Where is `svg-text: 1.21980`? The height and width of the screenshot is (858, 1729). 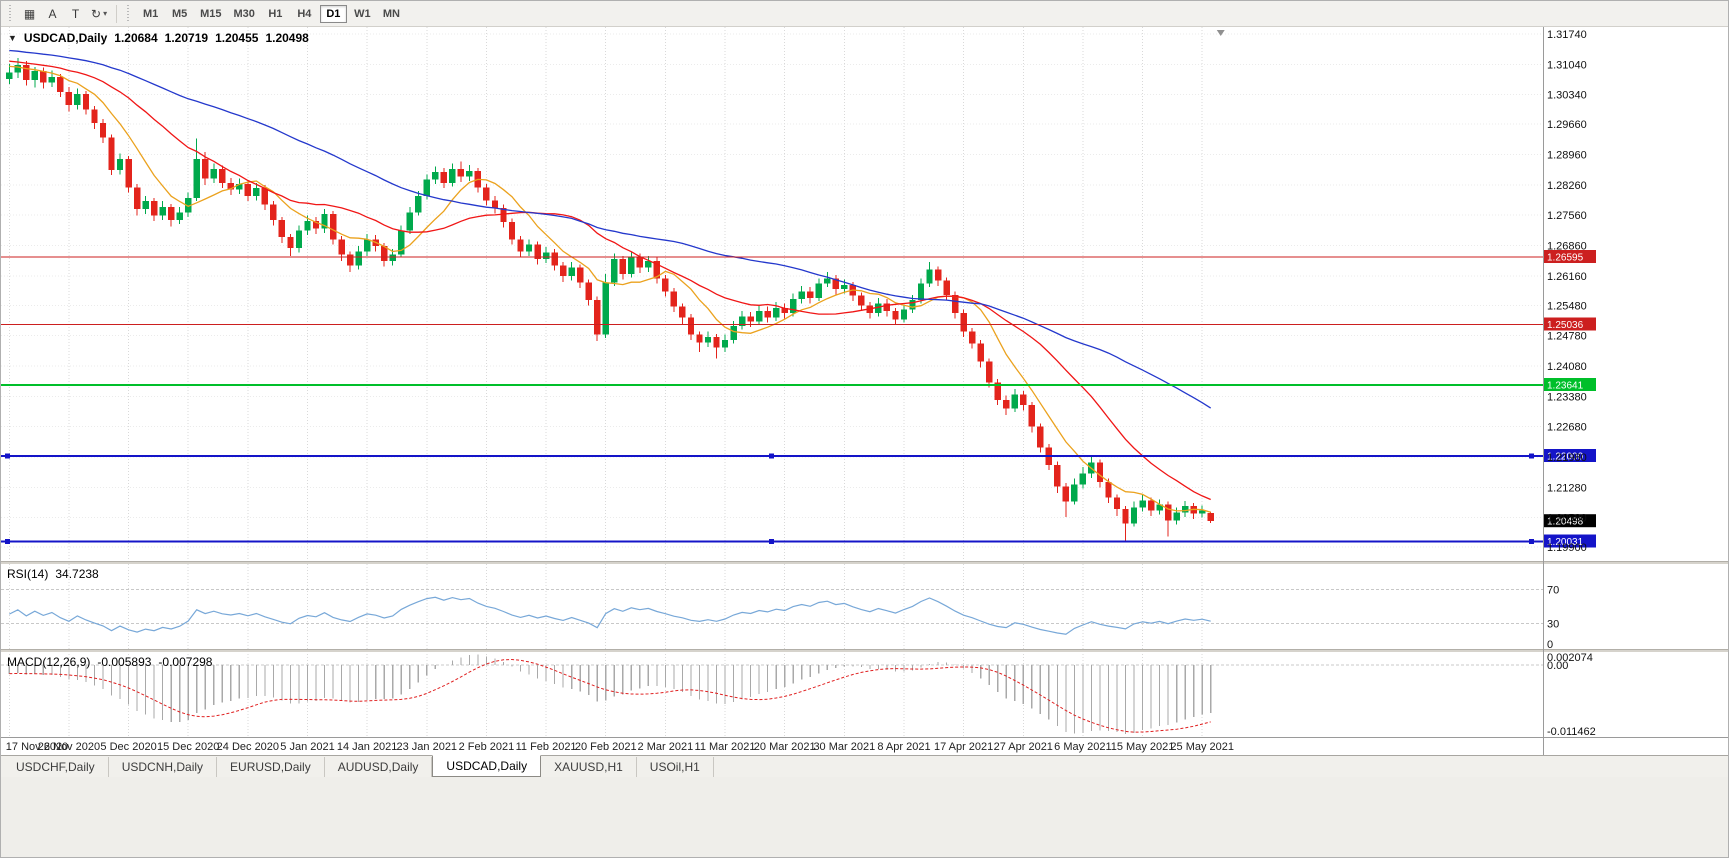 svg-text: 1.21980 is located at coordinates (1567, 458).